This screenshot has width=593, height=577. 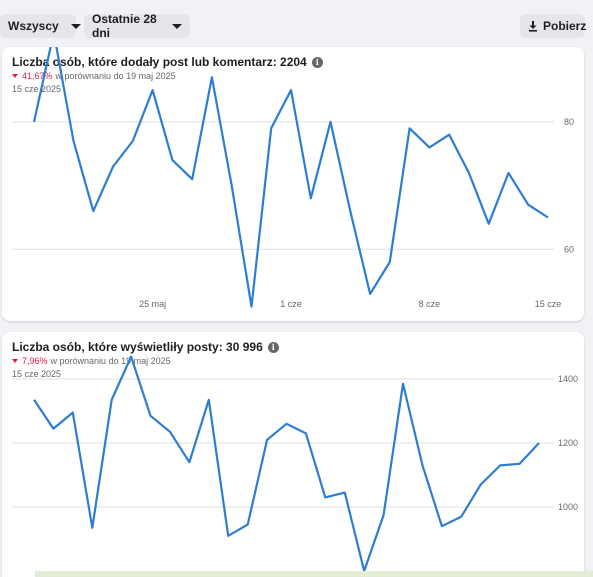 I want to click on change-percent: 7,96%, so click(x=35, y=361).